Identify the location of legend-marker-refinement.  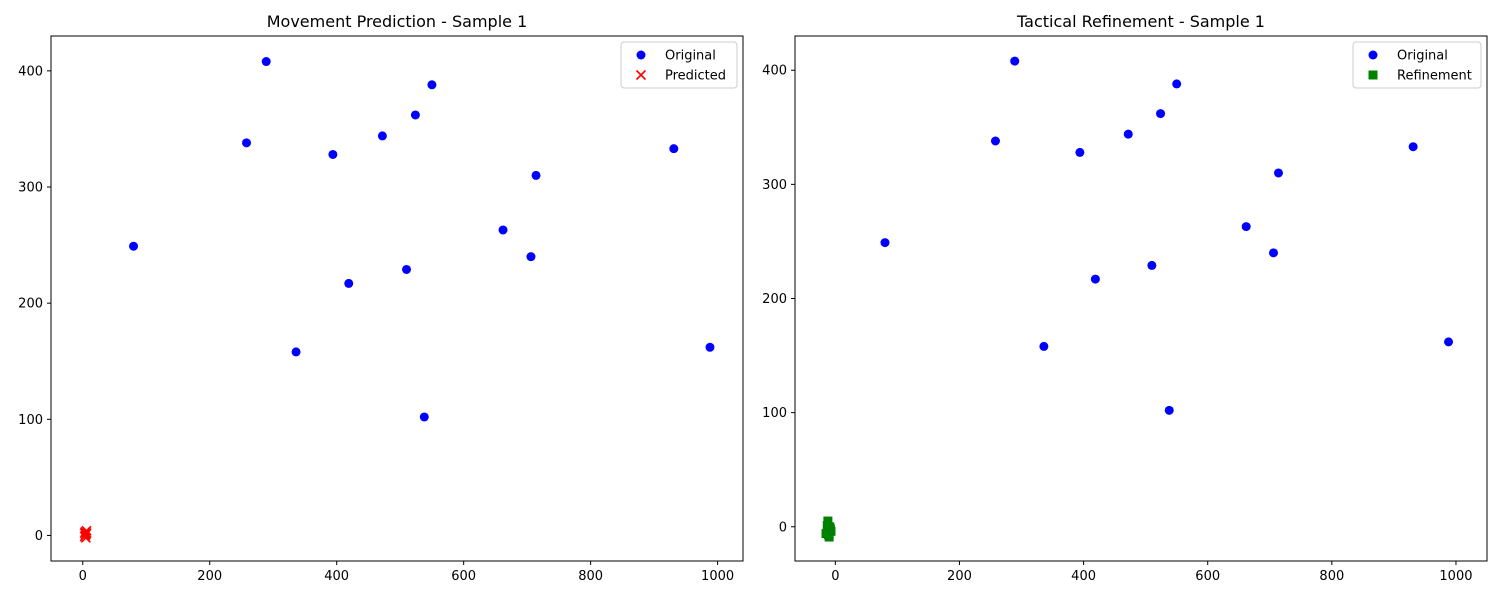
(1373, 75).